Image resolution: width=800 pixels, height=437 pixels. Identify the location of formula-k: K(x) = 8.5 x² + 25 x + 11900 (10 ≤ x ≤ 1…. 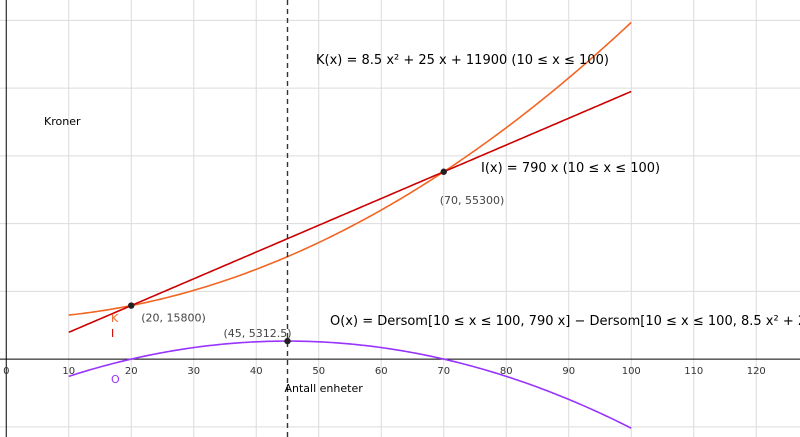
(462, 60).